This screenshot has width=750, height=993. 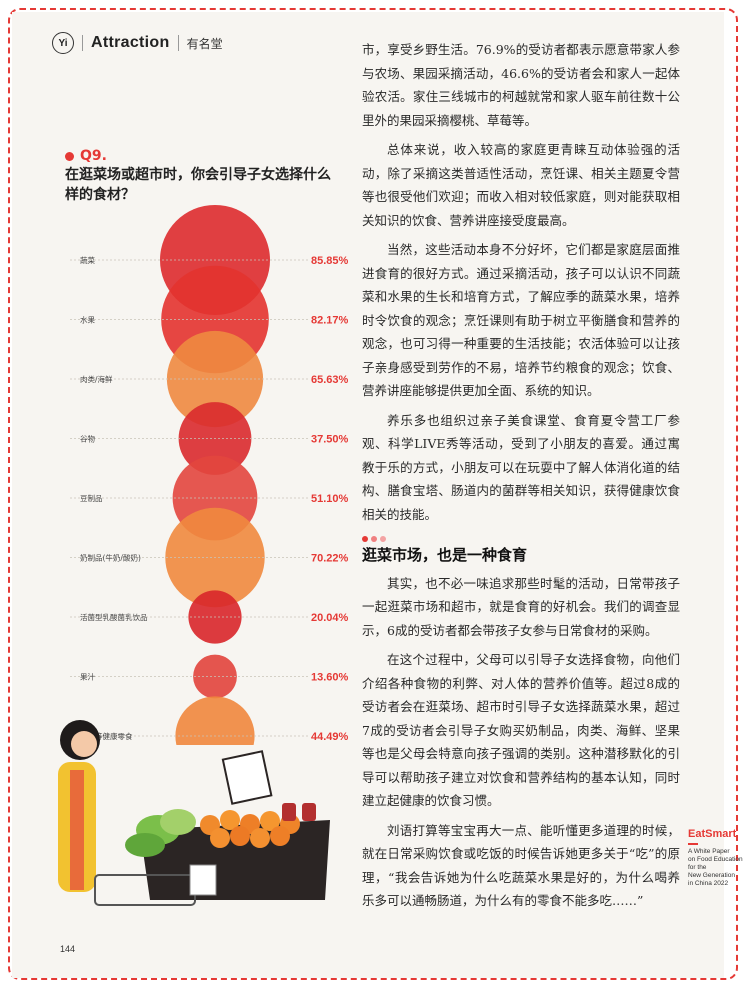 What do you see at coordinates (711, 875) in the screenshot?
I see `sidebar-line: New Generation` at bounding box center [711, 875].